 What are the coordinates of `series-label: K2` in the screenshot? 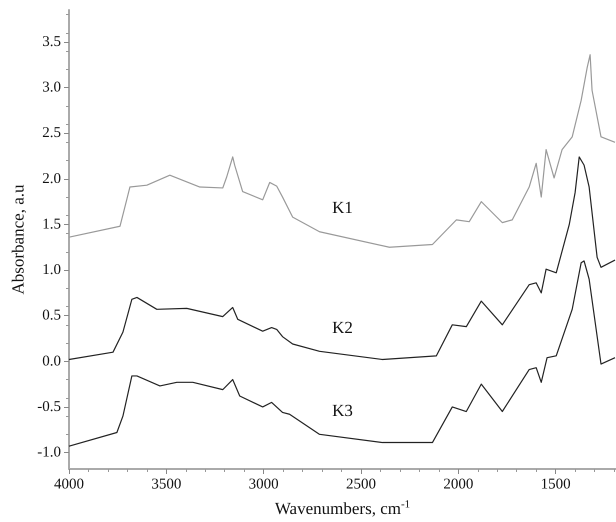 It's located at (342, 327).